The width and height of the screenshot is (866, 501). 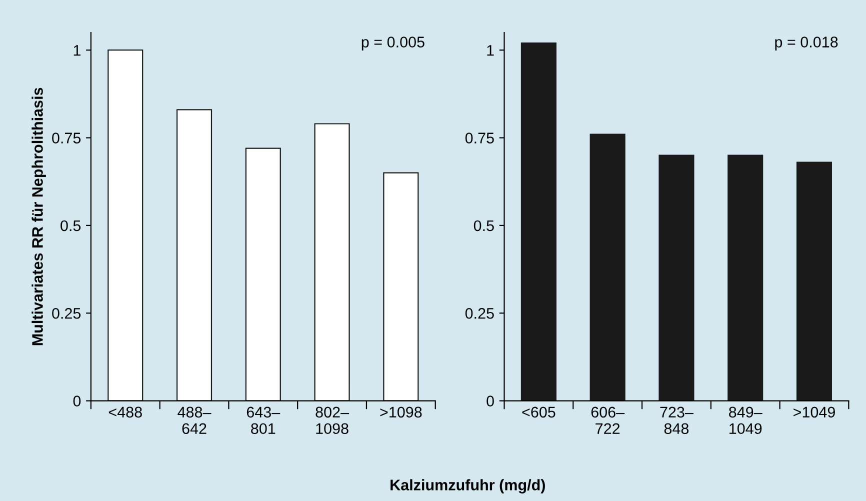 I want to click on x-tick-label: <488, so click(x=125, y=412).